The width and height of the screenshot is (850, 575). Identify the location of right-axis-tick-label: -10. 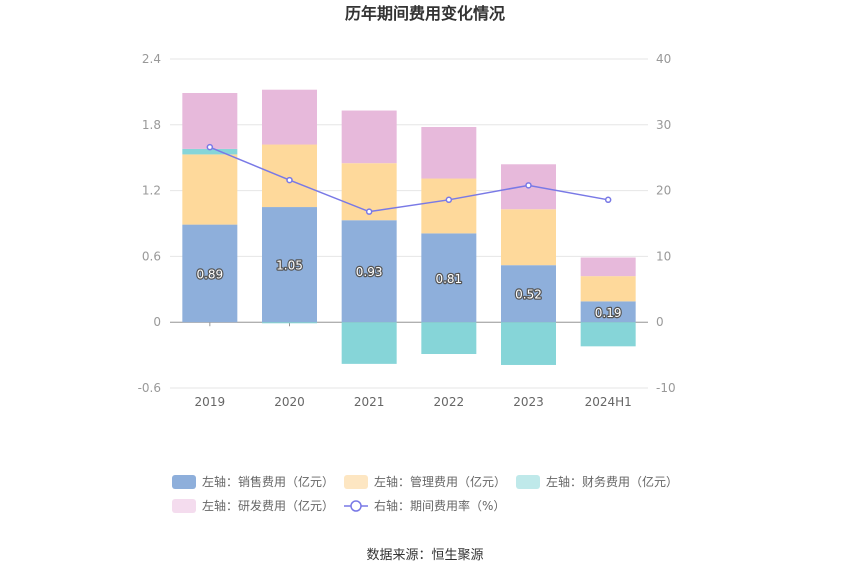
(666, 388).